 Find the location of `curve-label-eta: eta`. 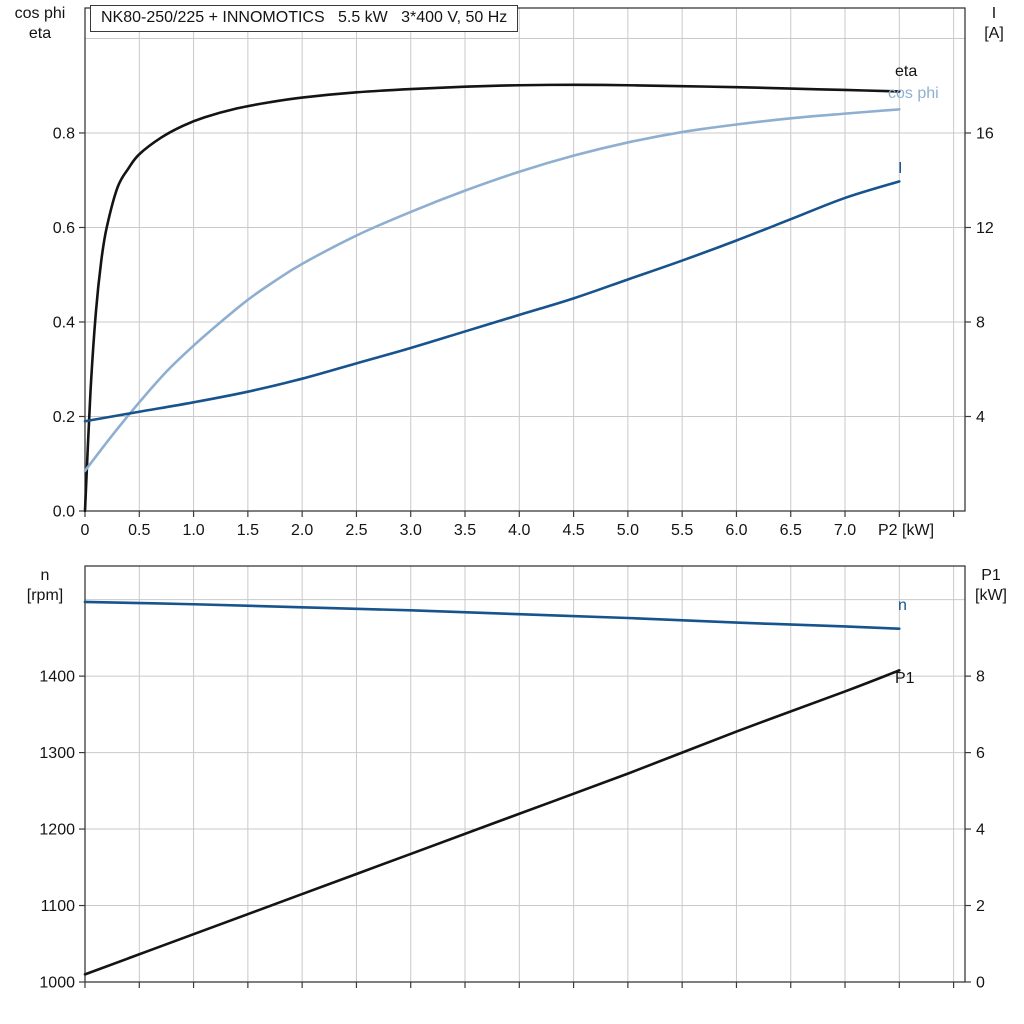

curve-label-eta: eta is located at coordinates (906, 71).